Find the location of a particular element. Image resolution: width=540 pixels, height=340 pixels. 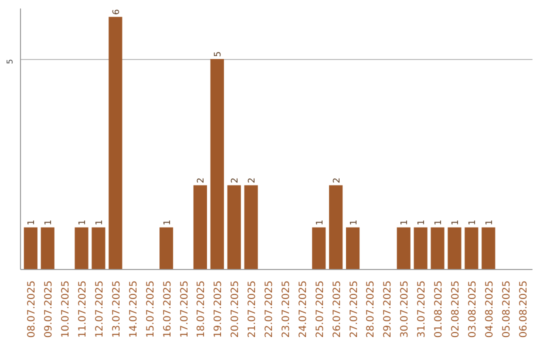

x-tick-label: 20.07.2025 is located at coordinates (236, 309).